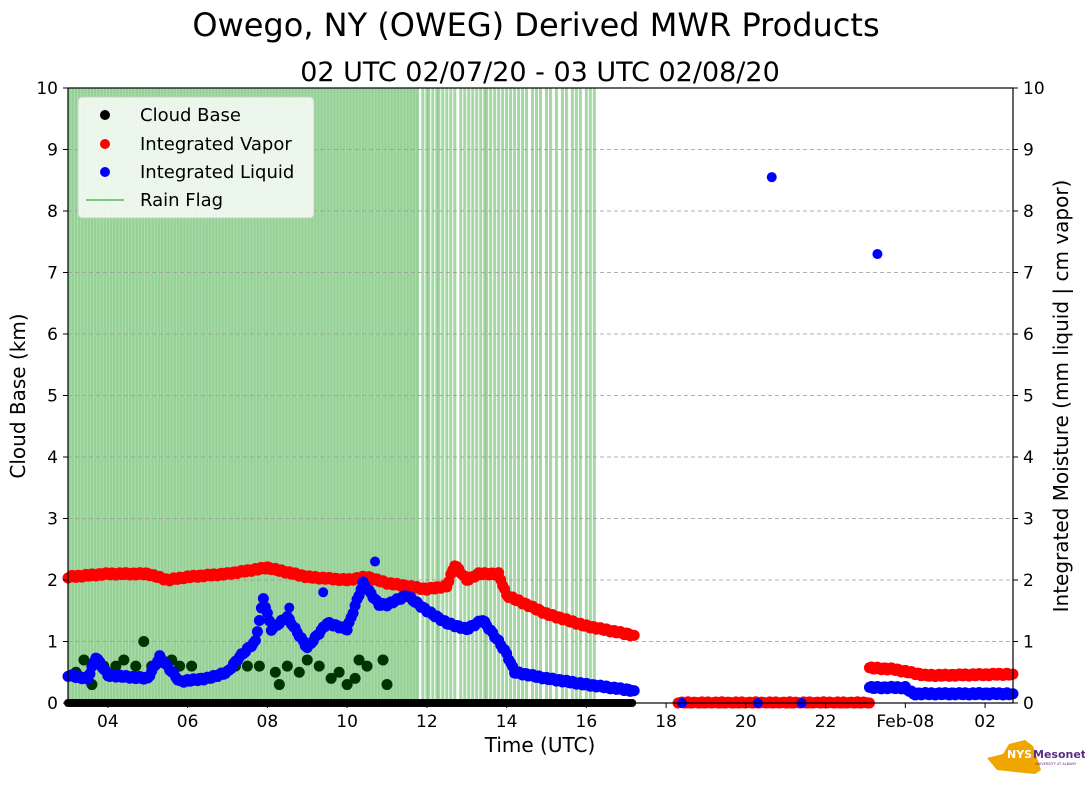 The height and width of the screenshot is (804, 1089). I want to click on x-tick-label: 12, so click(427, 722).